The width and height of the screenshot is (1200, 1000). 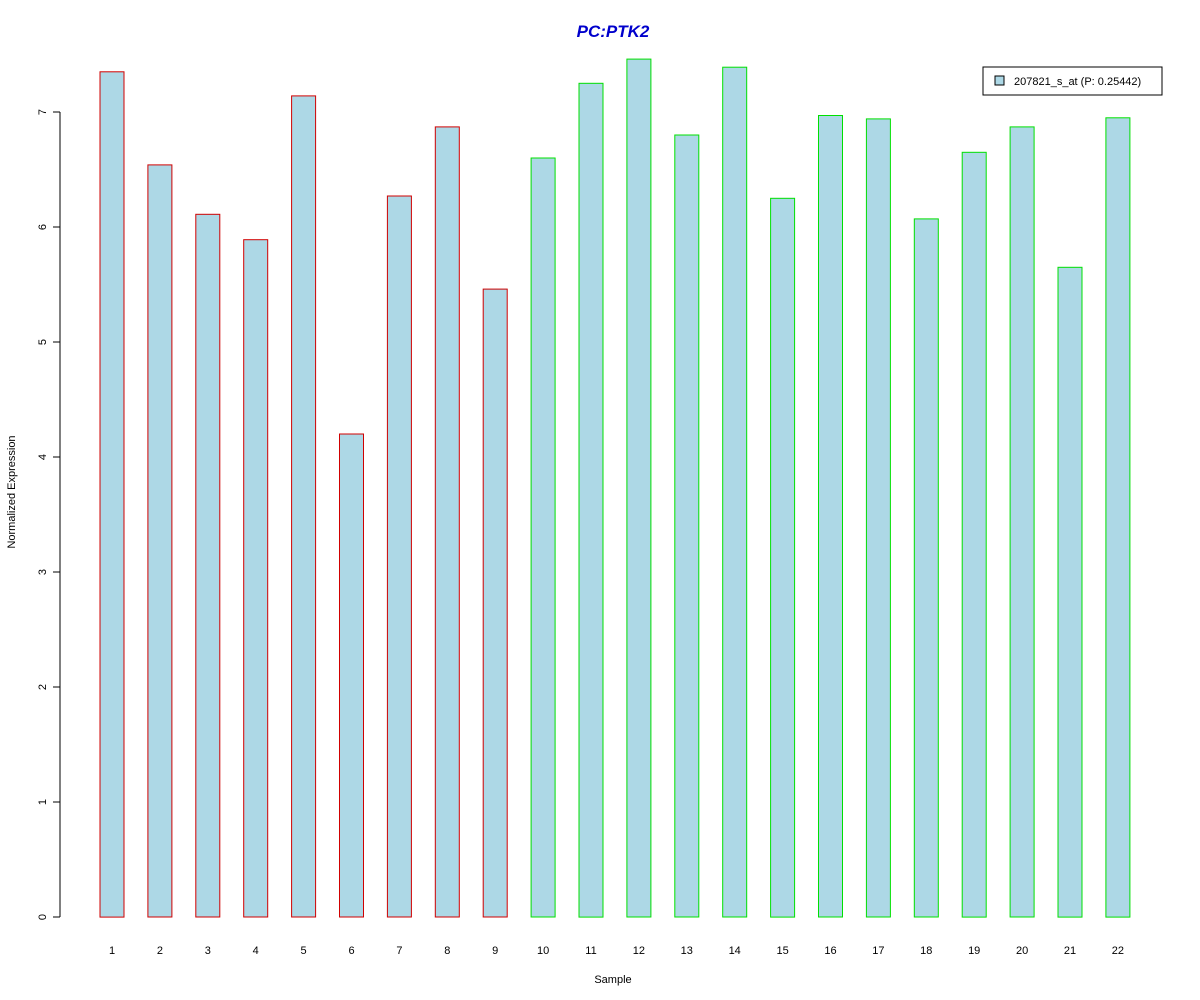 I want to click on x-tick-label: 8, so click(x=447, y=951).